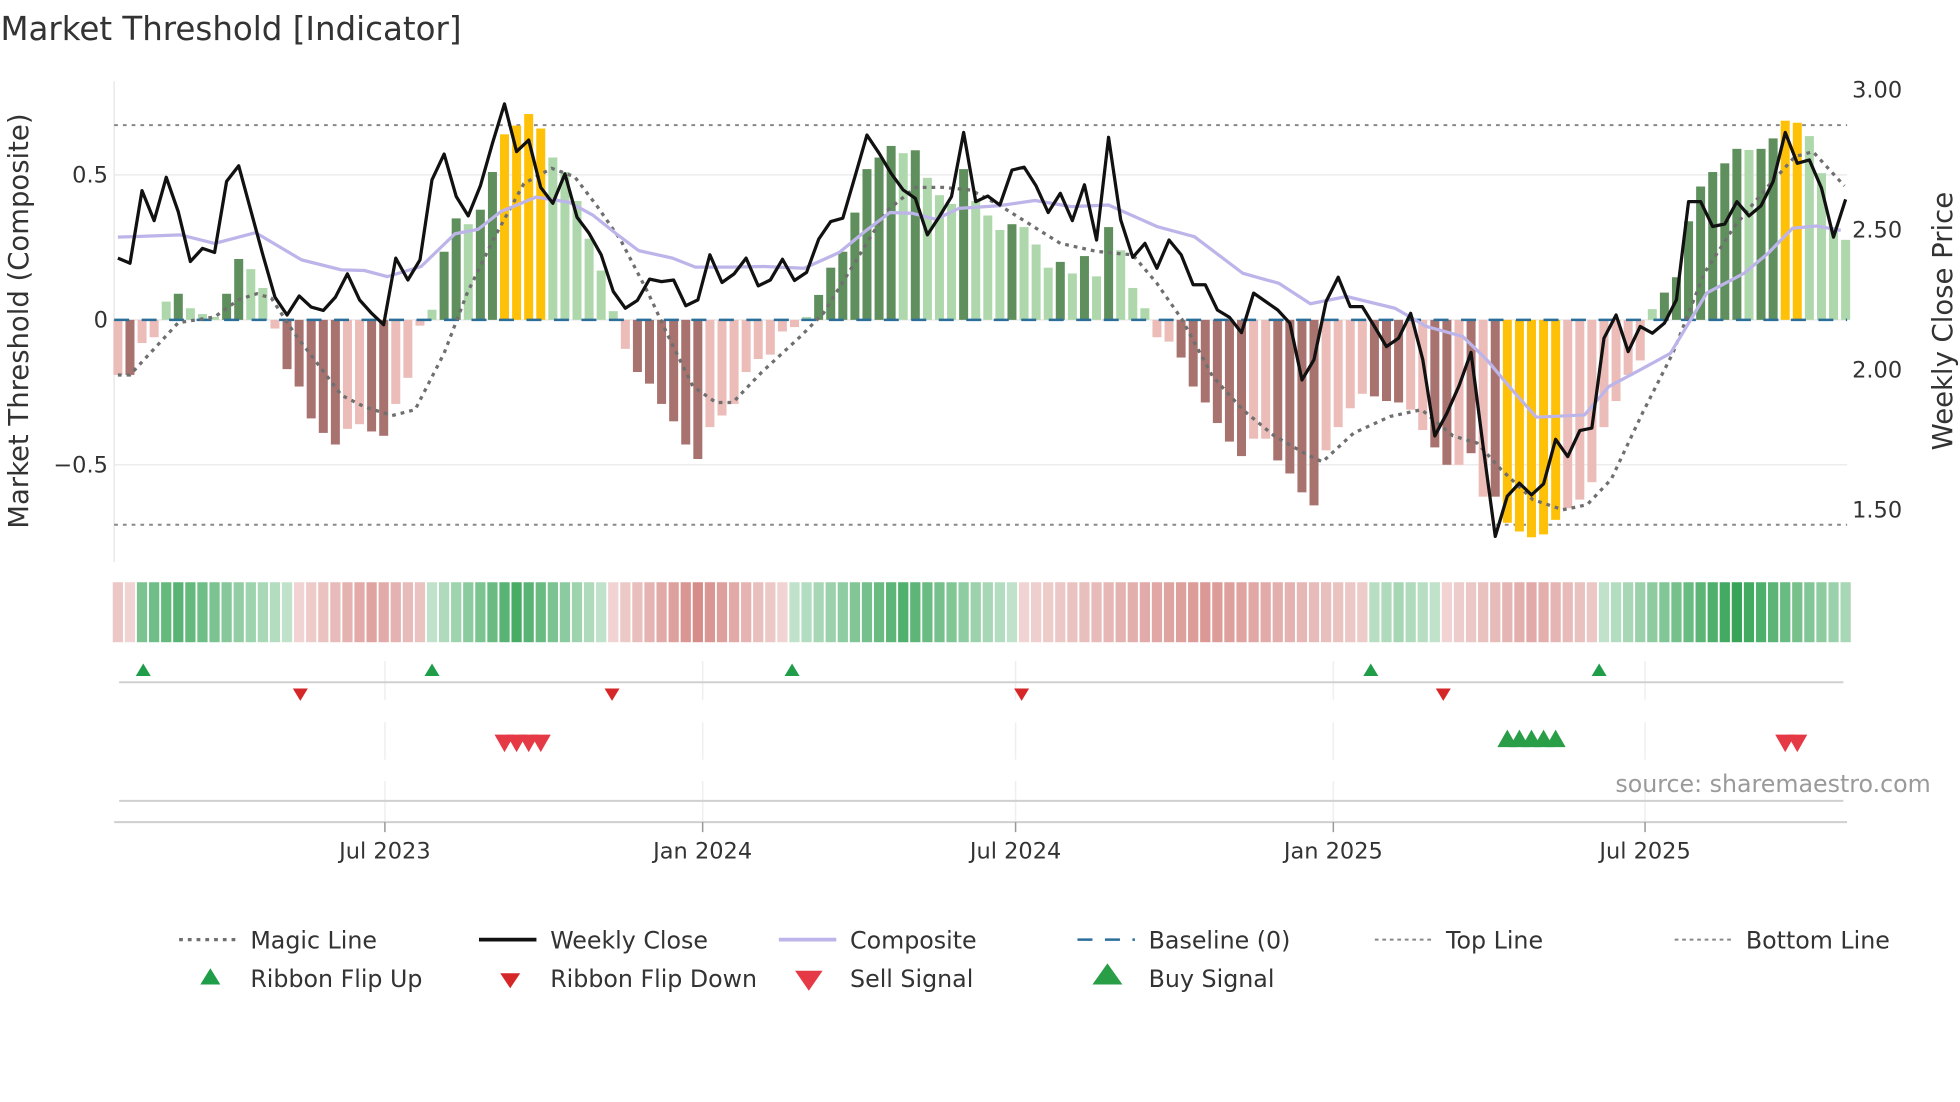 The height and width of the screenshot is (1102, 1960). What do you see at coordinates (210, 976) in the screenshot?
I see `legend-flip-up-icon` at bounding box center [210, 976].